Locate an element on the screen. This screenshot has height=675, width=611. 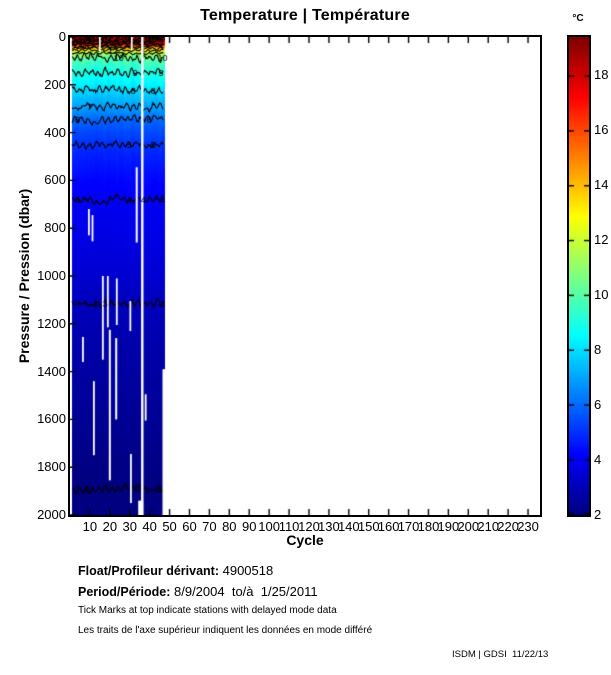
y-tick-label: 1800 is located at coordinates (51, 467).